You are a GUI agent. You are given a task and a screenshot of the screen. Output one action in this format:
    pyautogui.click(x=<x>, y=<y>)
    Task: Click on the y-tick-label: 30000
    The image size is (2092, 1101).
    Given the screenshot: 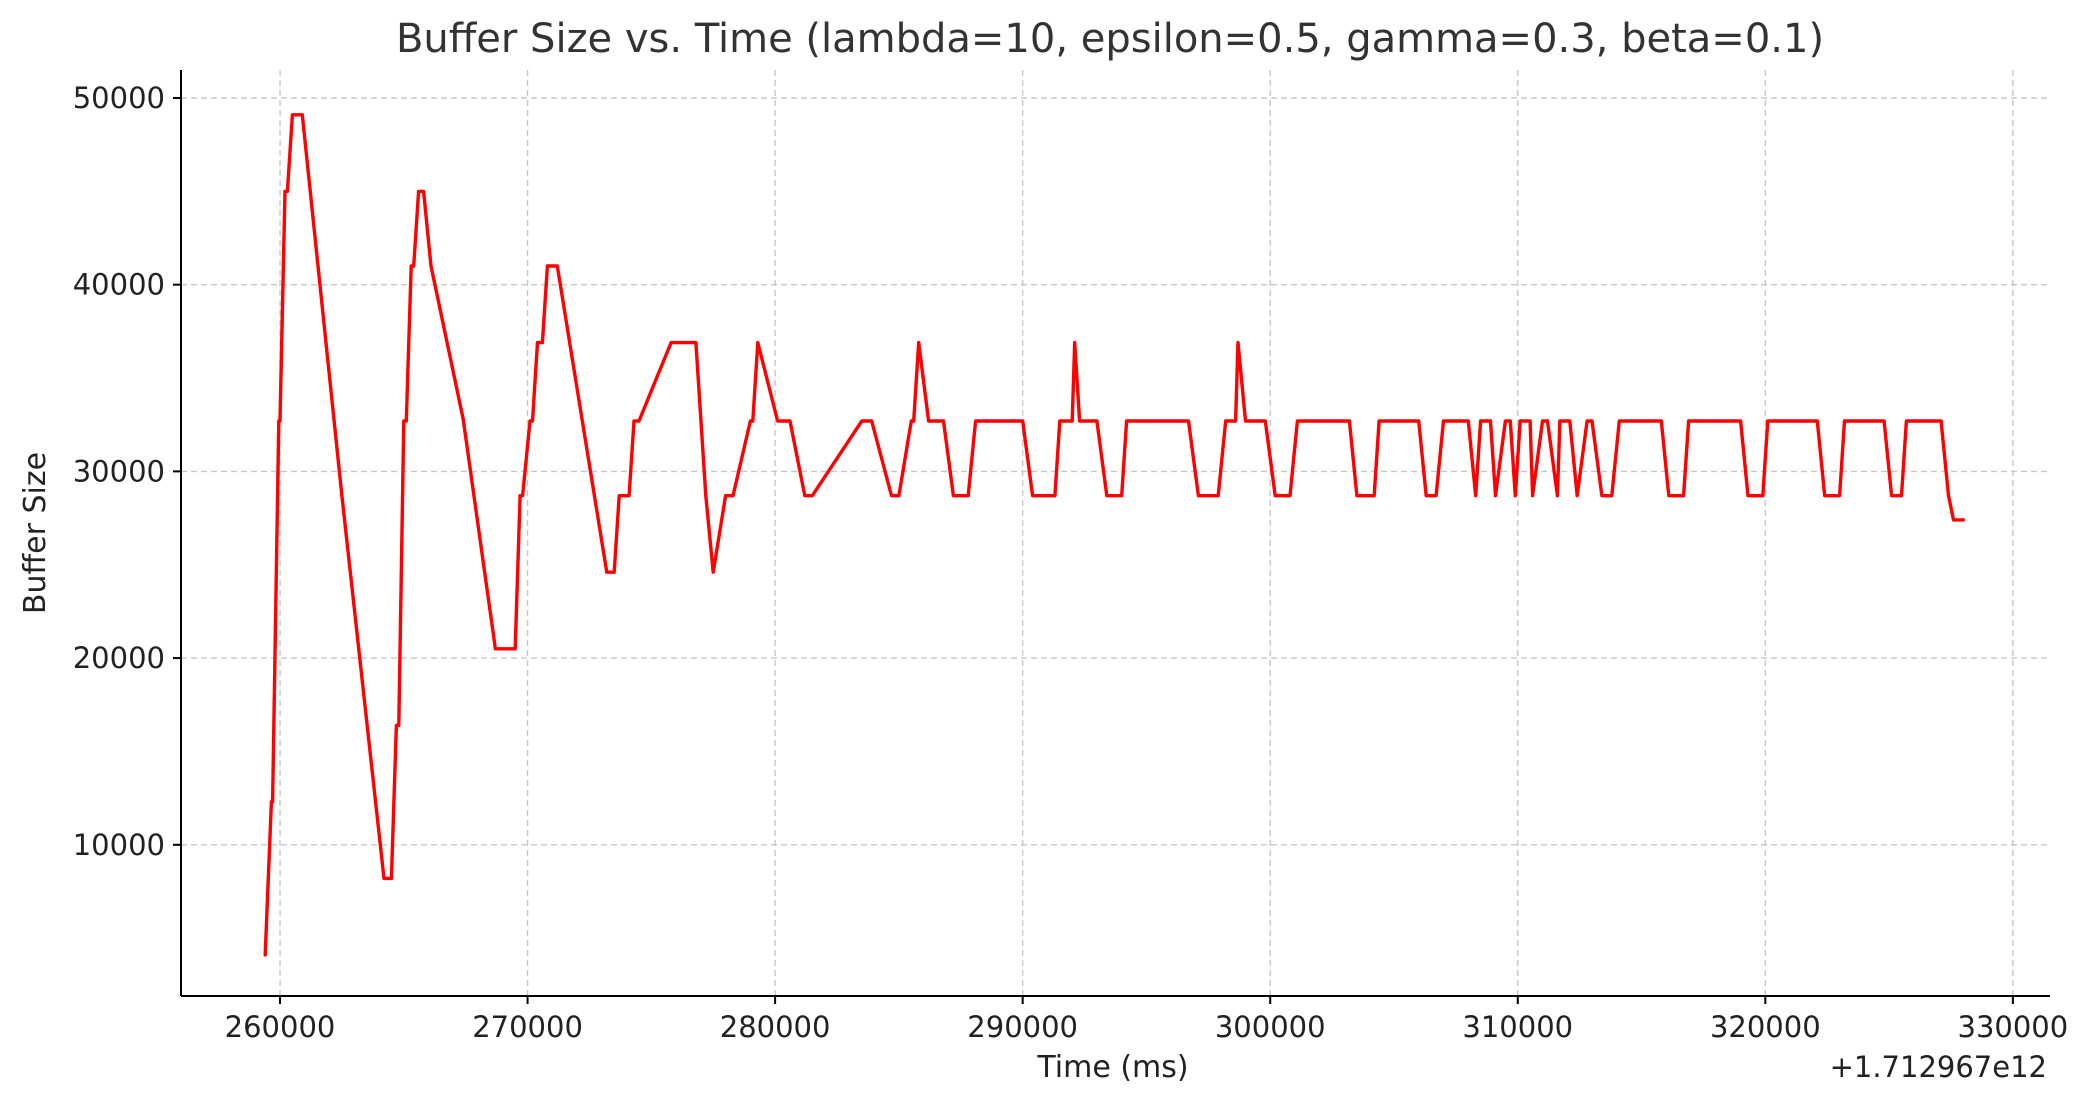 What is the action you would take?
    pyautogui.click(x=119, y=471)
    